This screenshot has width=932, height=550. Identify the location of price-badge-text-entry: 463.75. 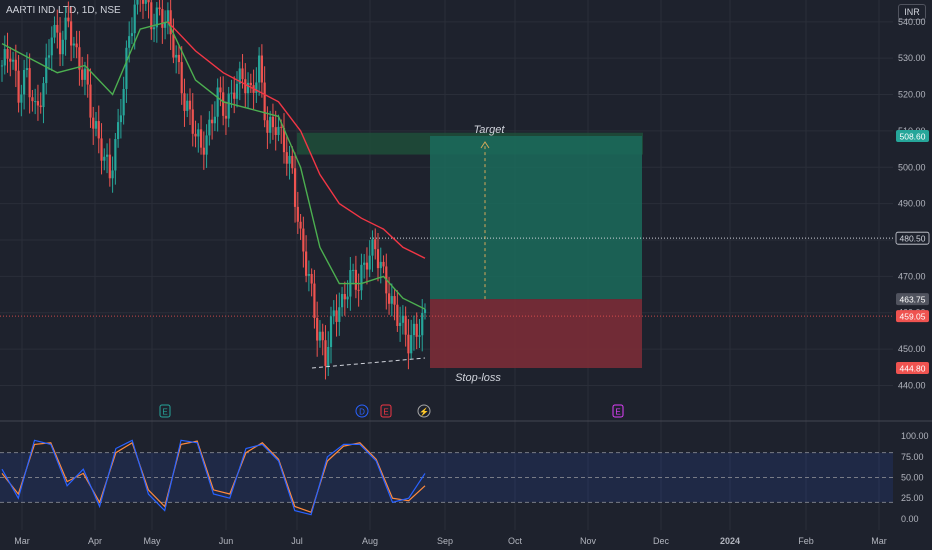
(913, 300).